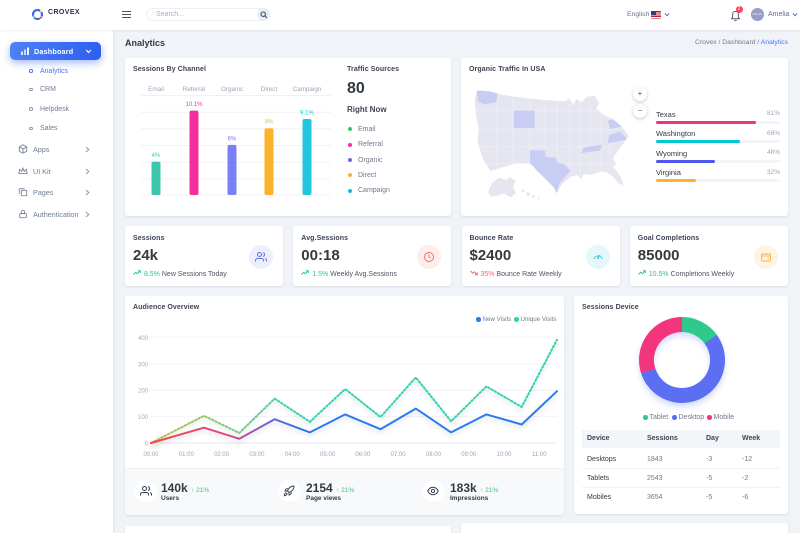  Describe the element at coordinates (151, 455) in the screenshot. I see `svg-text: 00:00` at that location.